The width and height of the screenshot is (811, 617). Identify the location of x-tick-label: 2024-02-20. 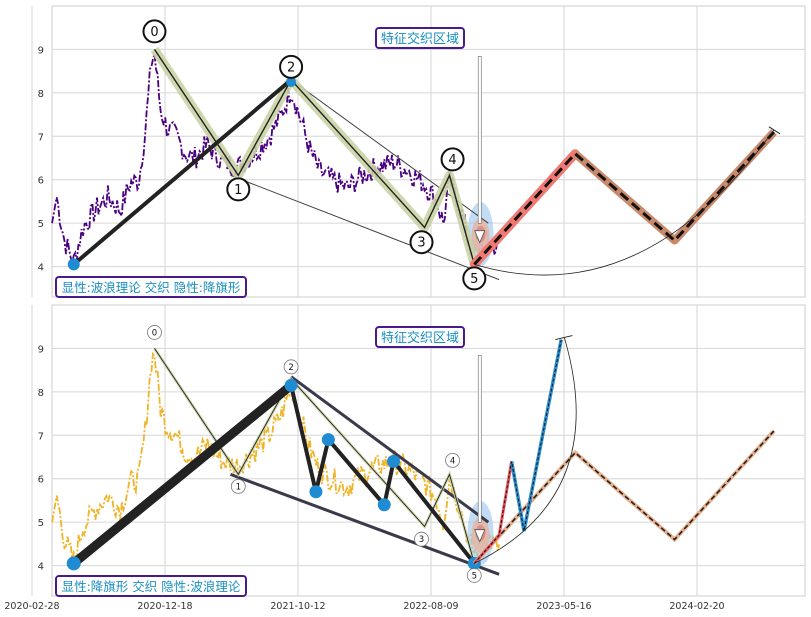
(696, 606).